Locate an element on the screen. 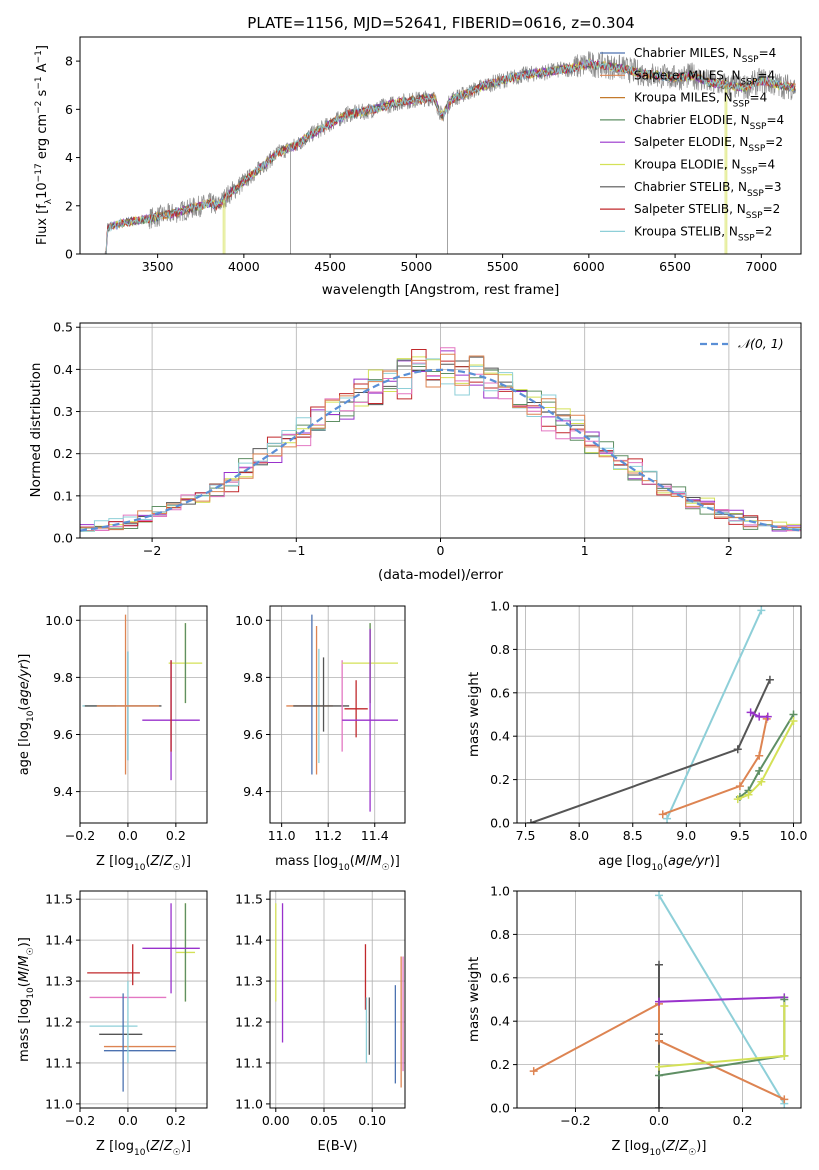 The width and height of the screenshot is (819, 1170). y-tick-label: 6 is located at coordinates (69, 109).